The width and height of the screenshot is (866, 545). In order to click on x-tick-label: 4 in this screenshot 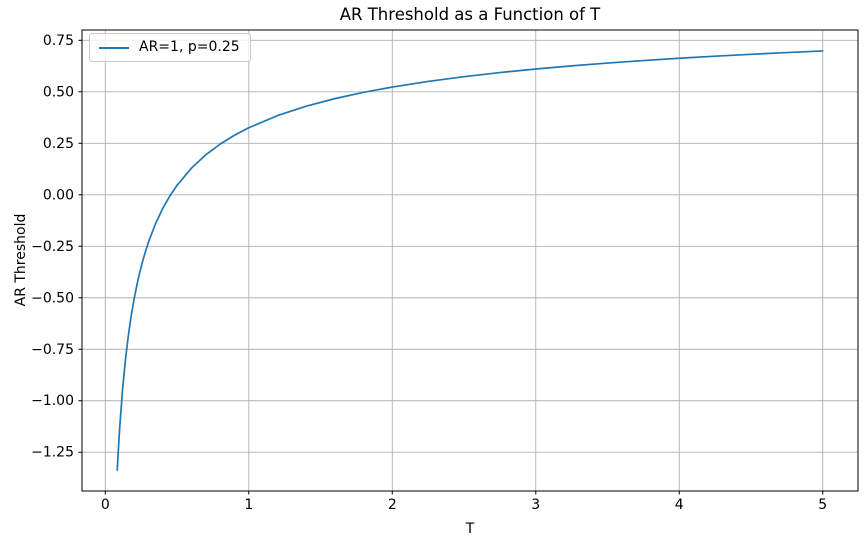, I will do `click(679, 505)`.